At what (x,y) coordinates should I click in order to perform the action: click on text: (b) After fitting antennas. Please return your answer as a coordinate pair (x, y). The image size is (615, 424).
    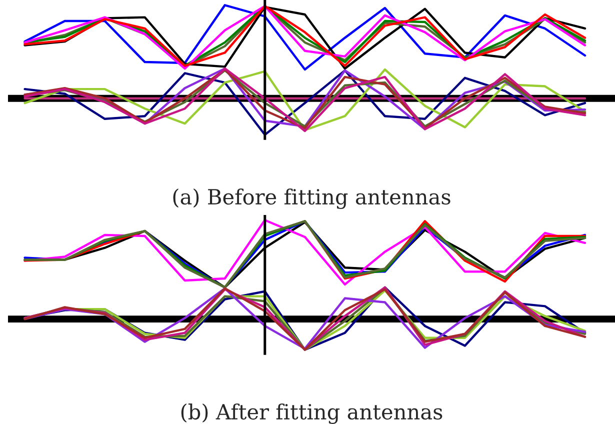
    Looking at the image, I should click on (311, 413).